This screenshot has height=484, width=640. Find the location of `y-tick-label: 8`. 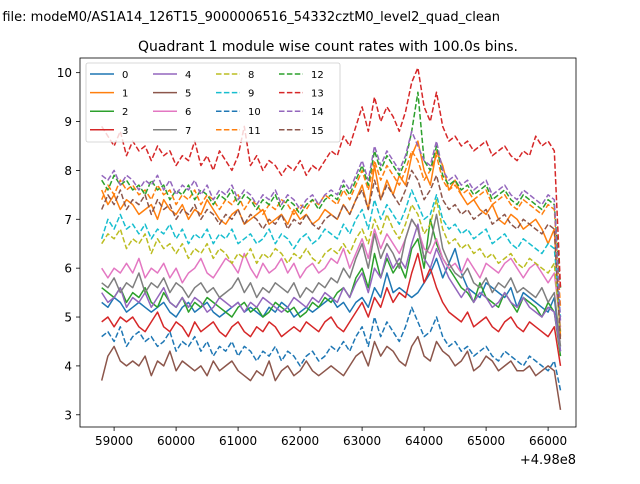

y-tick-label: 8 is located at coordinates (68, 171).